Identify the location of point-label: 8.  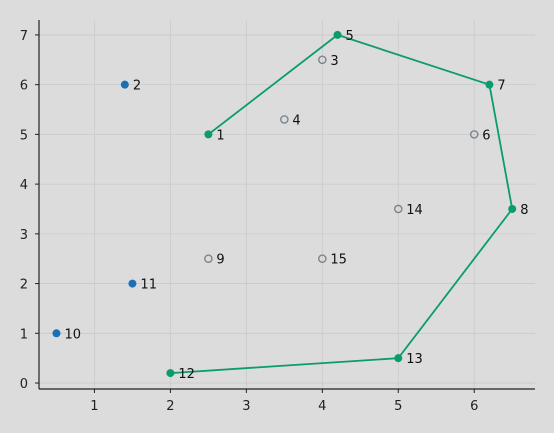
(524, 210).